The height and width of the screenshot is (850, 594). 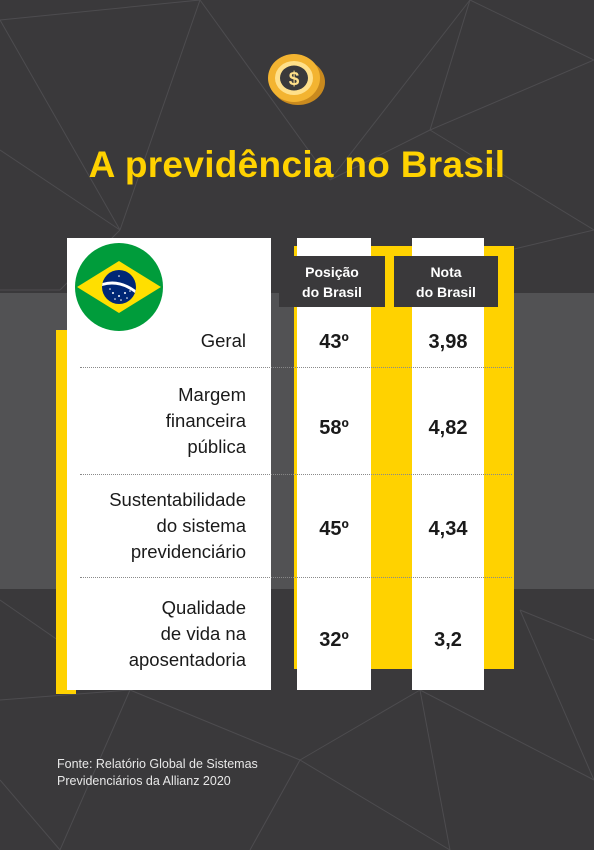 I want to click on score-column, so click(x=448, y=464).